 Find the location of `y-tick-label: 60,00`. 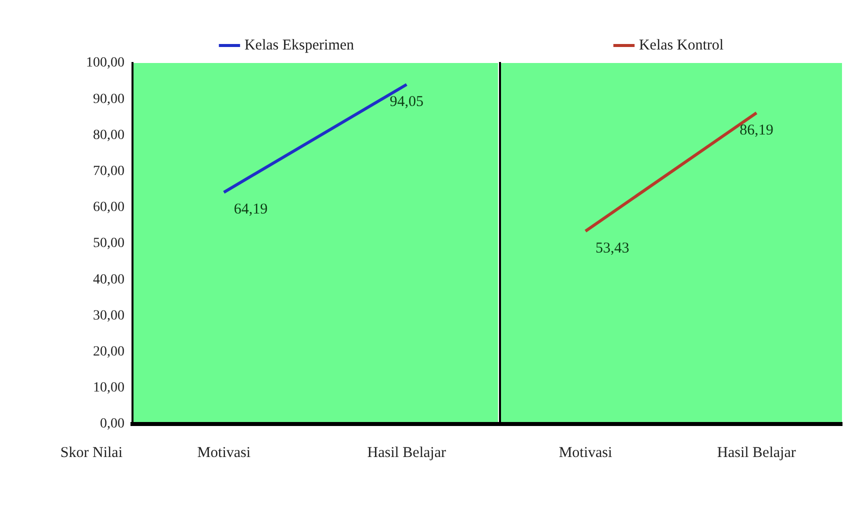

y-tick-label: 60,00 is located at coordinates (108, 208).